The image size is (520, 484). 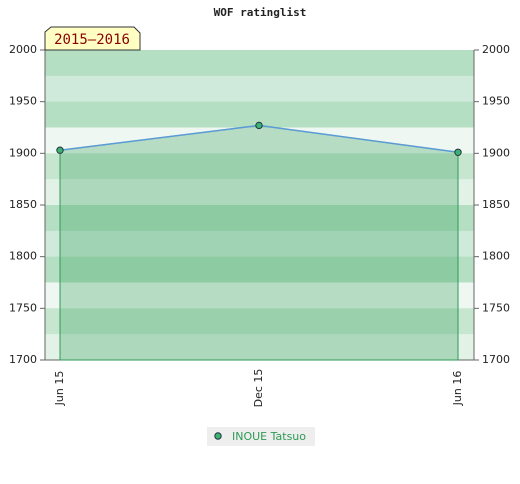 What do you see at coordinates (258, 388) in the screenshot?
I see `x-tick-label: Dec 15` at bounding box center [258, 388].